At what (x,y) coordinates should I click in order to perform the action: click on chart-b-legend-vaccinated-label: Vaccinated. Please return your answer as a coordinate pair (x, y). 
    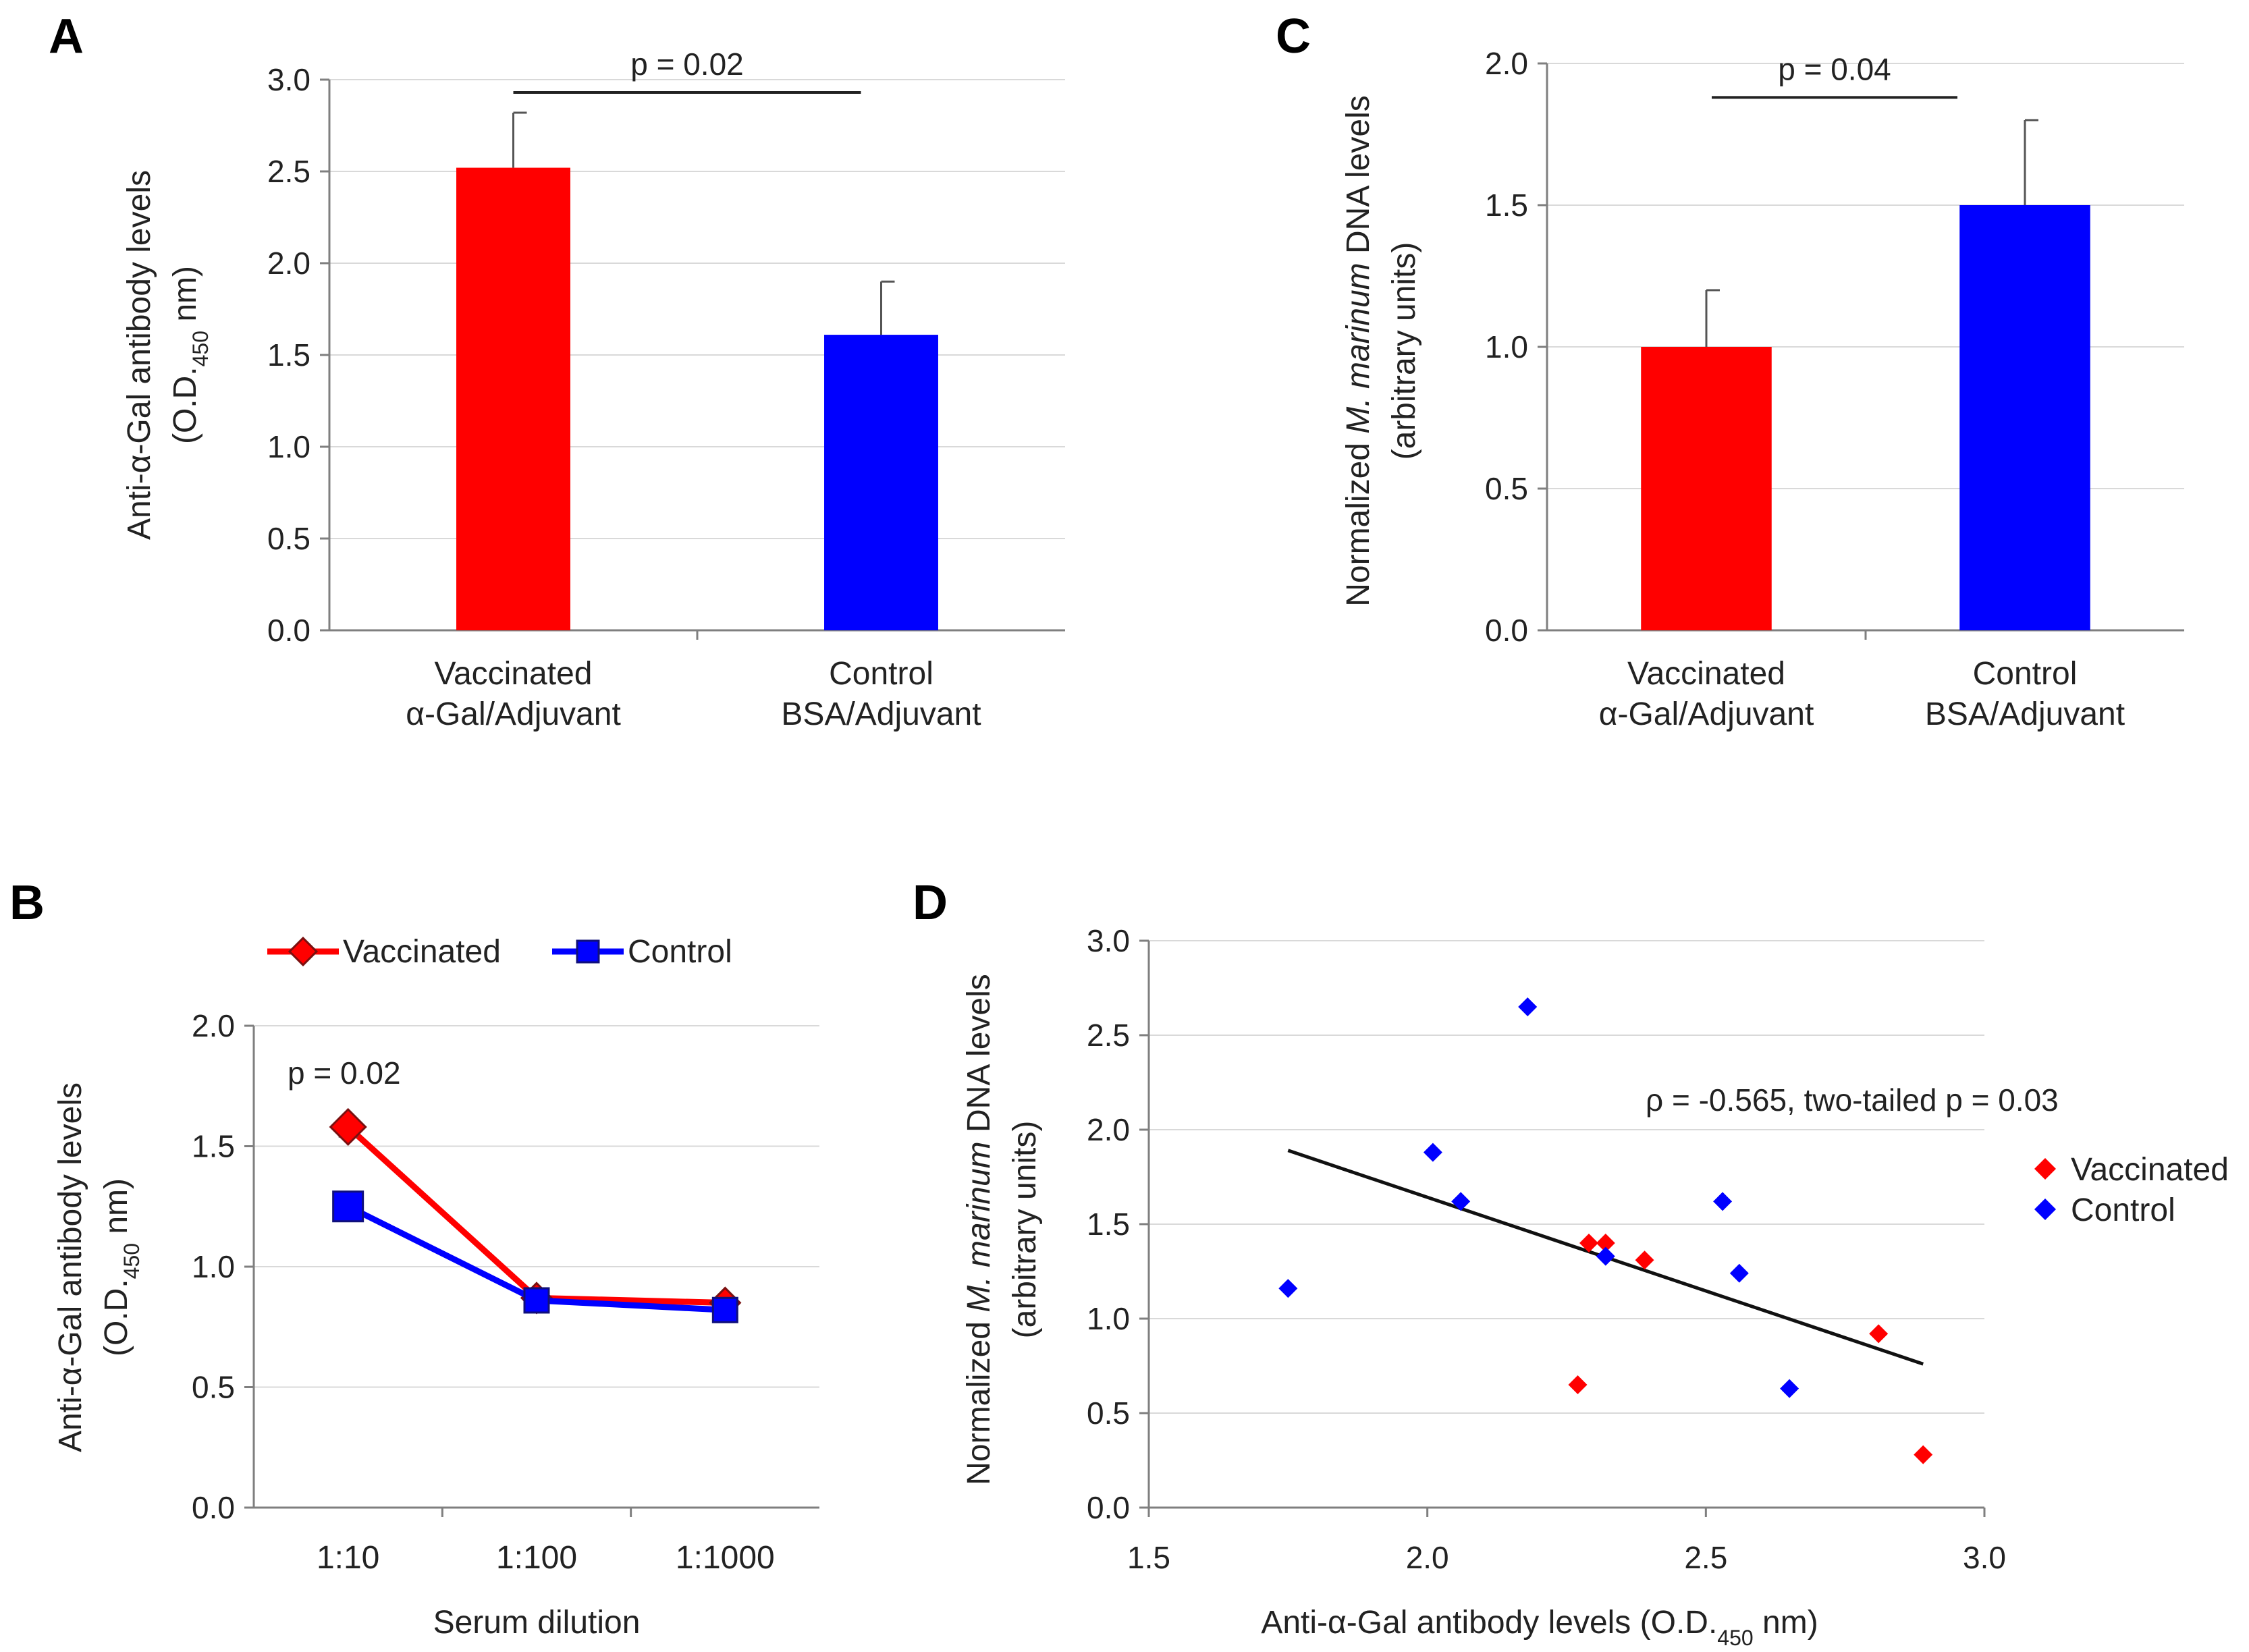
    Looking at the image, I should click on (422, 952).